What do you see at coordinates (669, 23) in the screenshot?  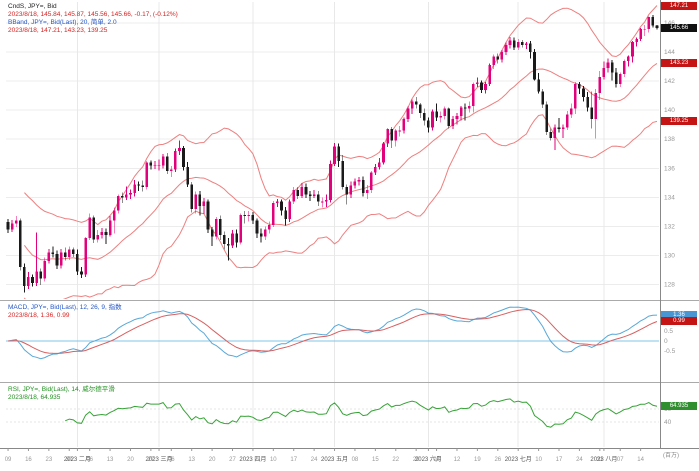 I see `svg-text: 146` at bounding box center [669, 23].